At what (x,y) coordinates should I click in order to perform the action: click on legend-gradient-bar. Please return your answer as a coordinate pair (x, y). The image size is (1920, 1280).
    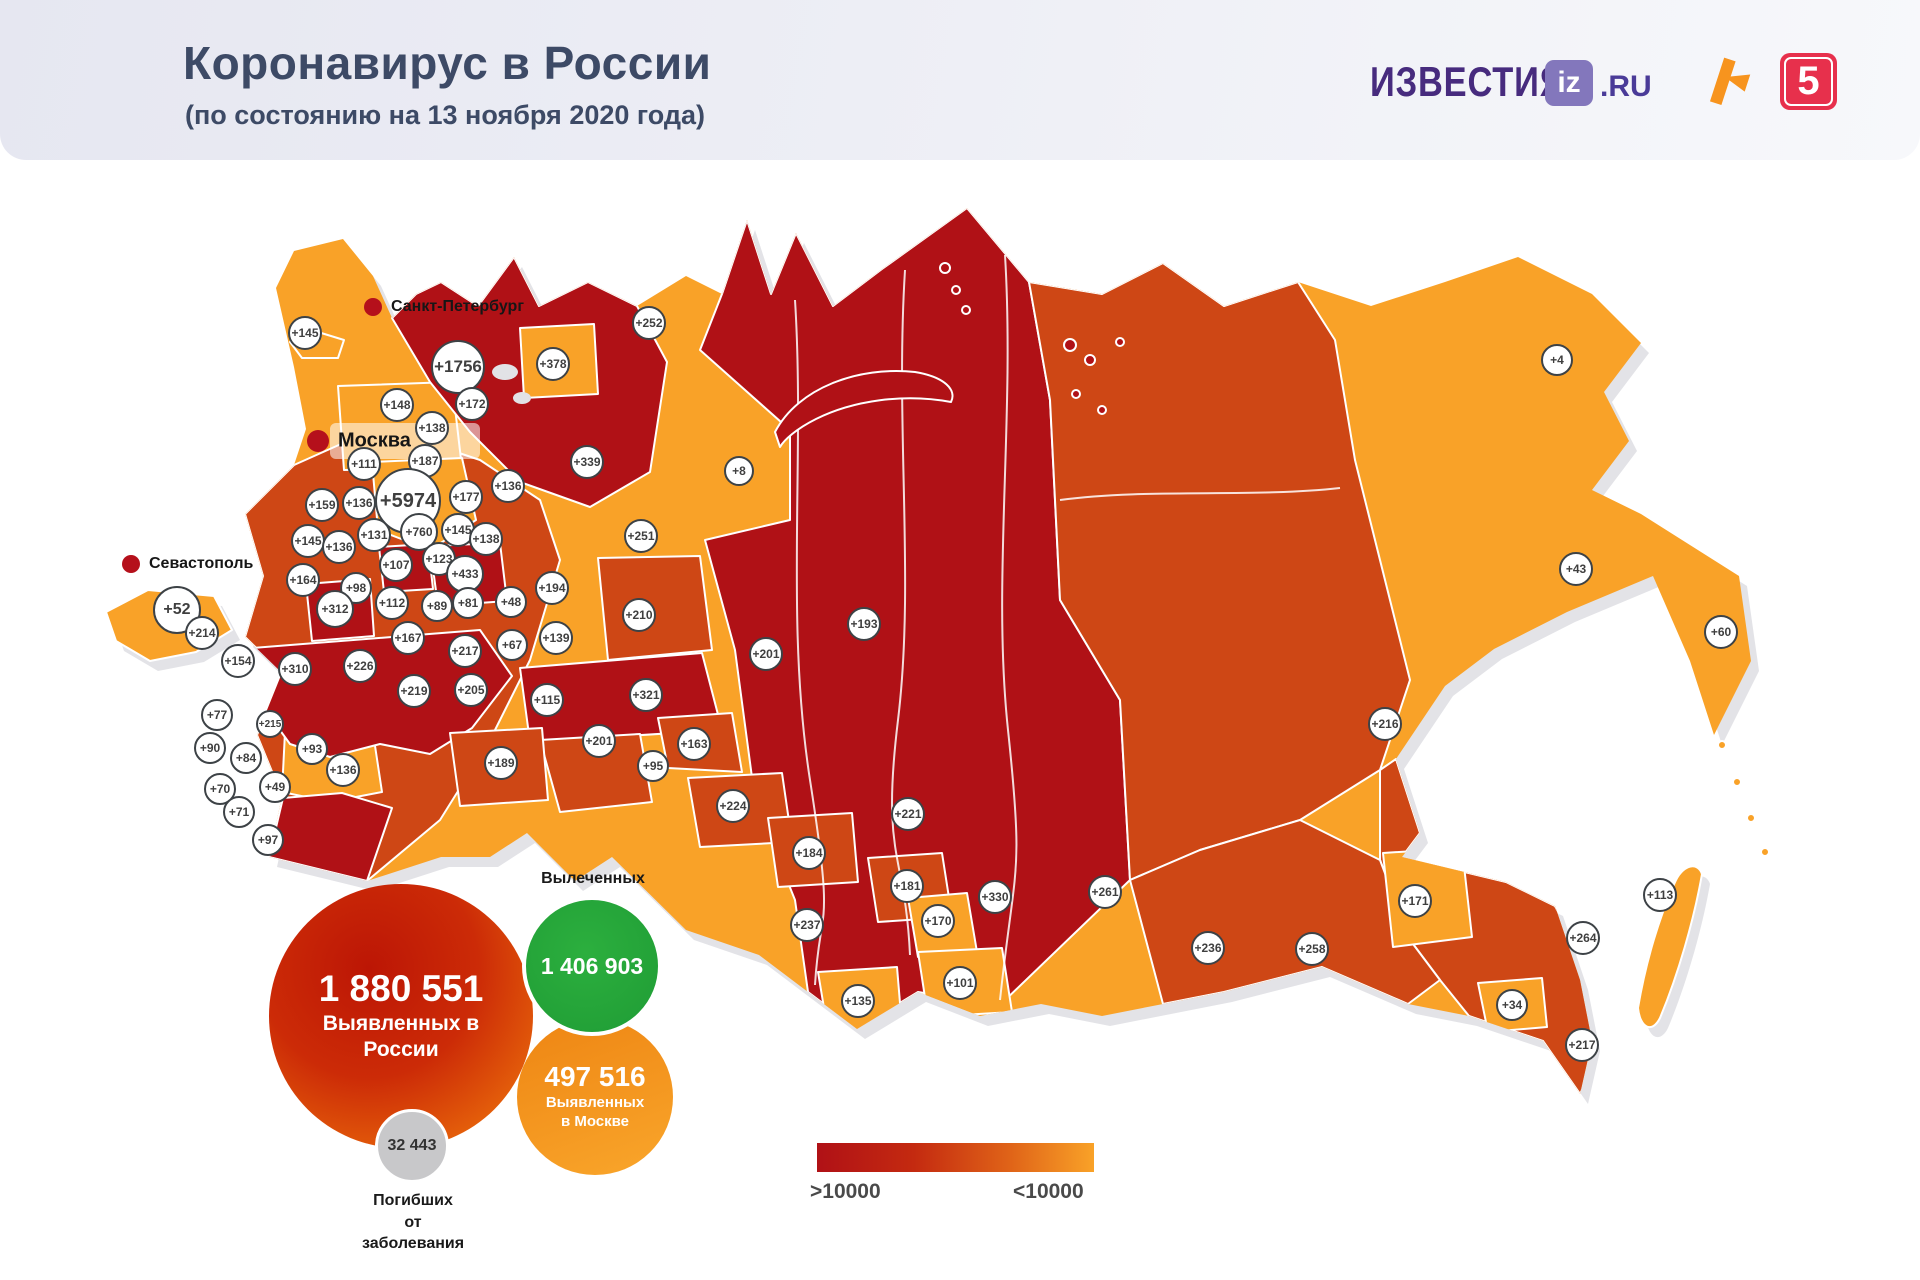
    Looking at the image, I should click on (955, 1157).